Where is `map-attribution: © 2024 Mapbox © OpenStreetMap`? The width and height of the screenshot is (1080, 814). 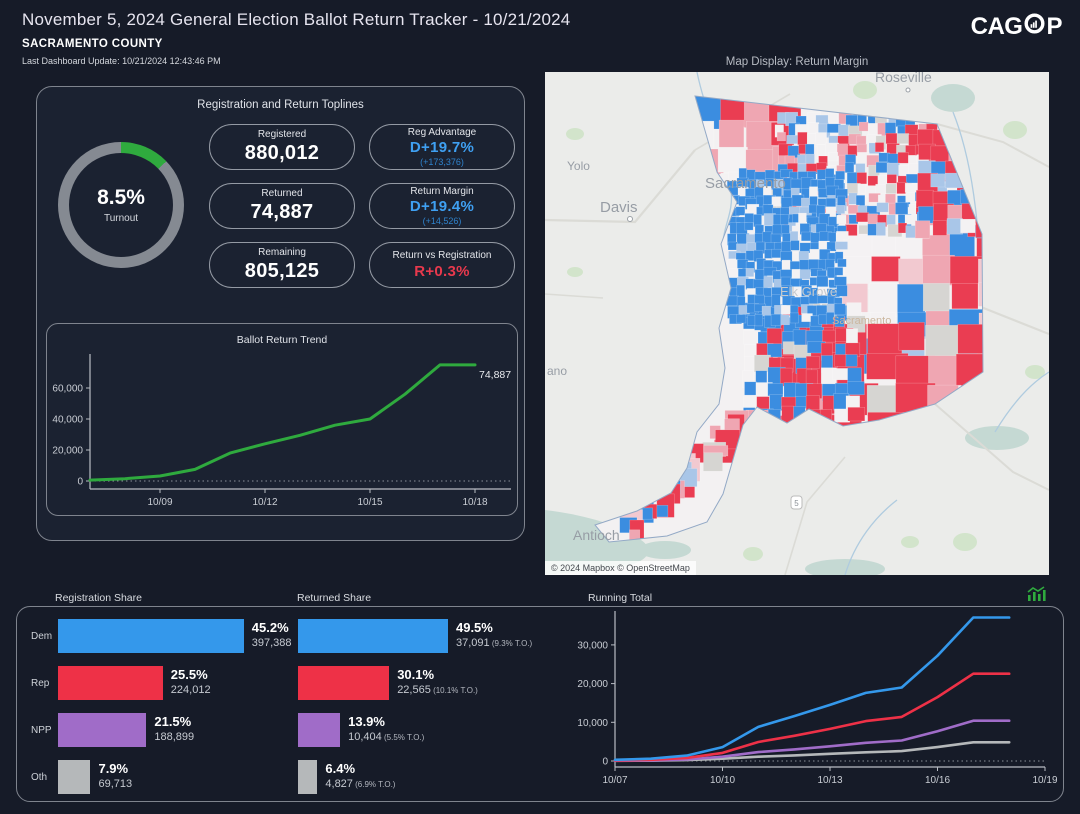
map-attribution: © 2024 Mapbox © OpenStreetMap is located at coordinates (620, 568).